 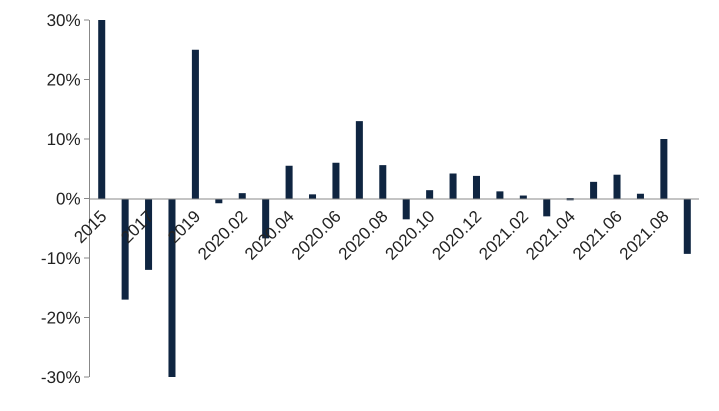 What do you see at coordinates (63, 80) in the screenshot?
I see `y-tick-label: 20%` at bounding box center [63, 80].